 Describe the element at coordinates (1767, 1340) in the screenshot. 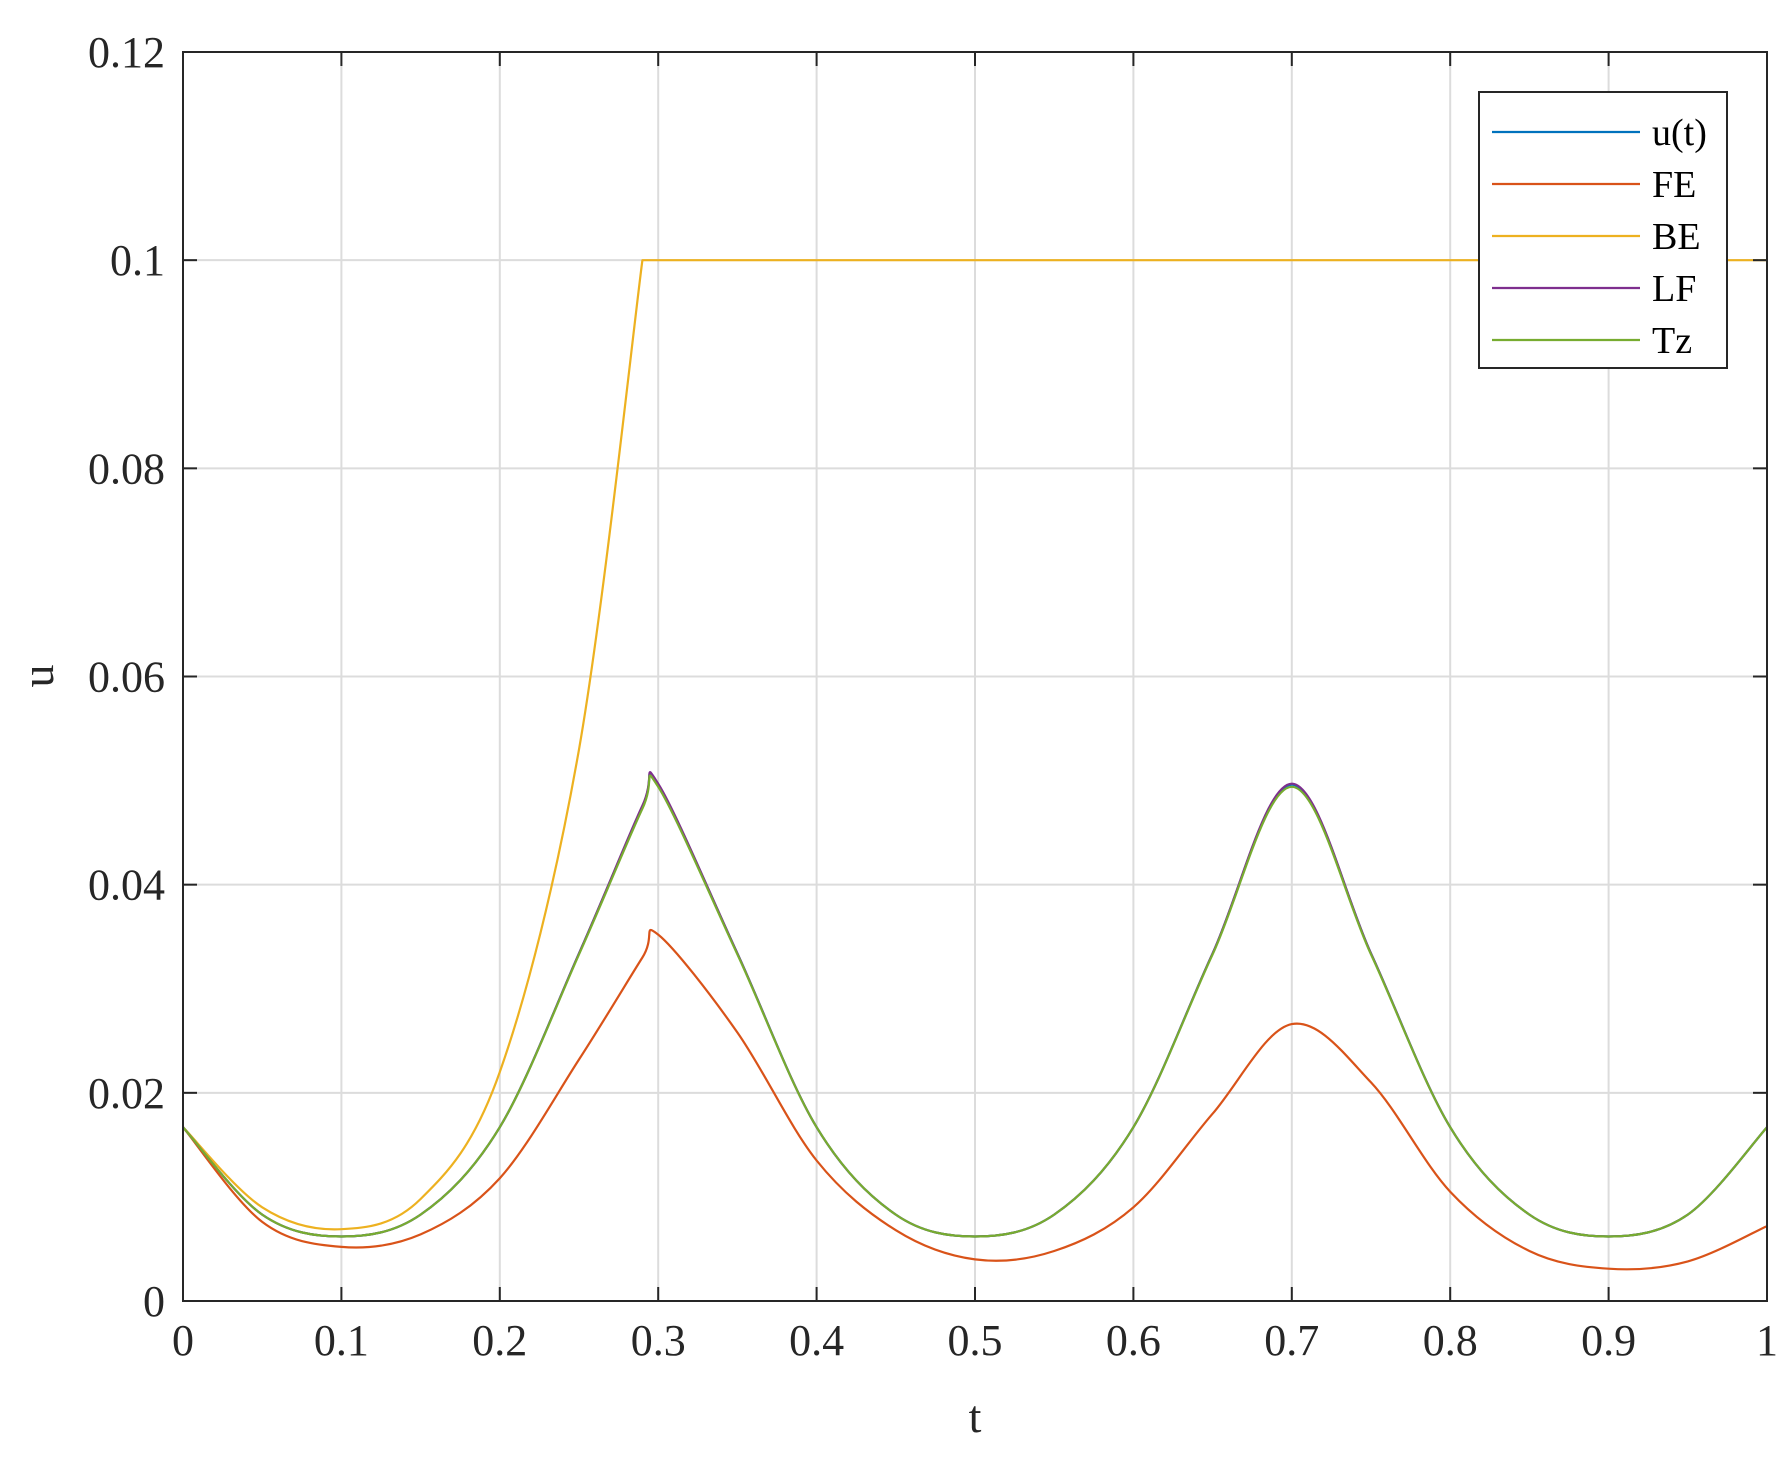

I see `x-tick-label: 1` at that location.